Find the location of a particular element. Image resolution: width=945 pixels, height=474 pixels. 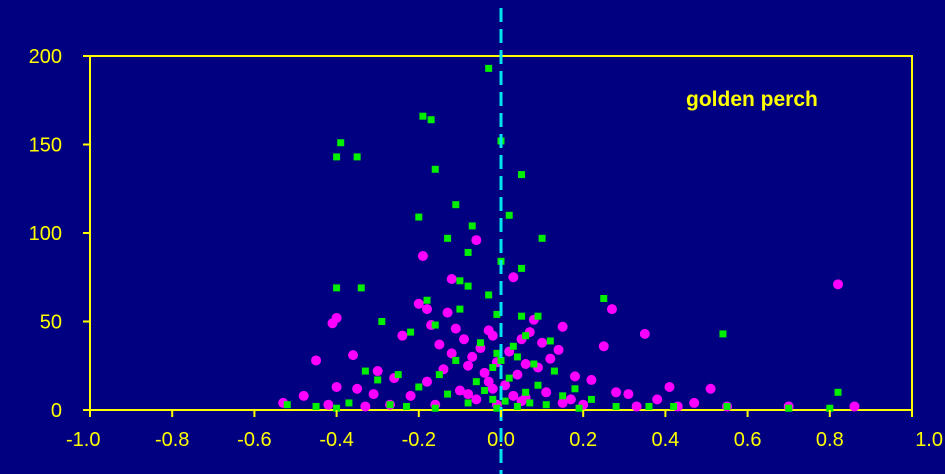

x-tick-label: -0.6 is located at coordinates (254, 440).